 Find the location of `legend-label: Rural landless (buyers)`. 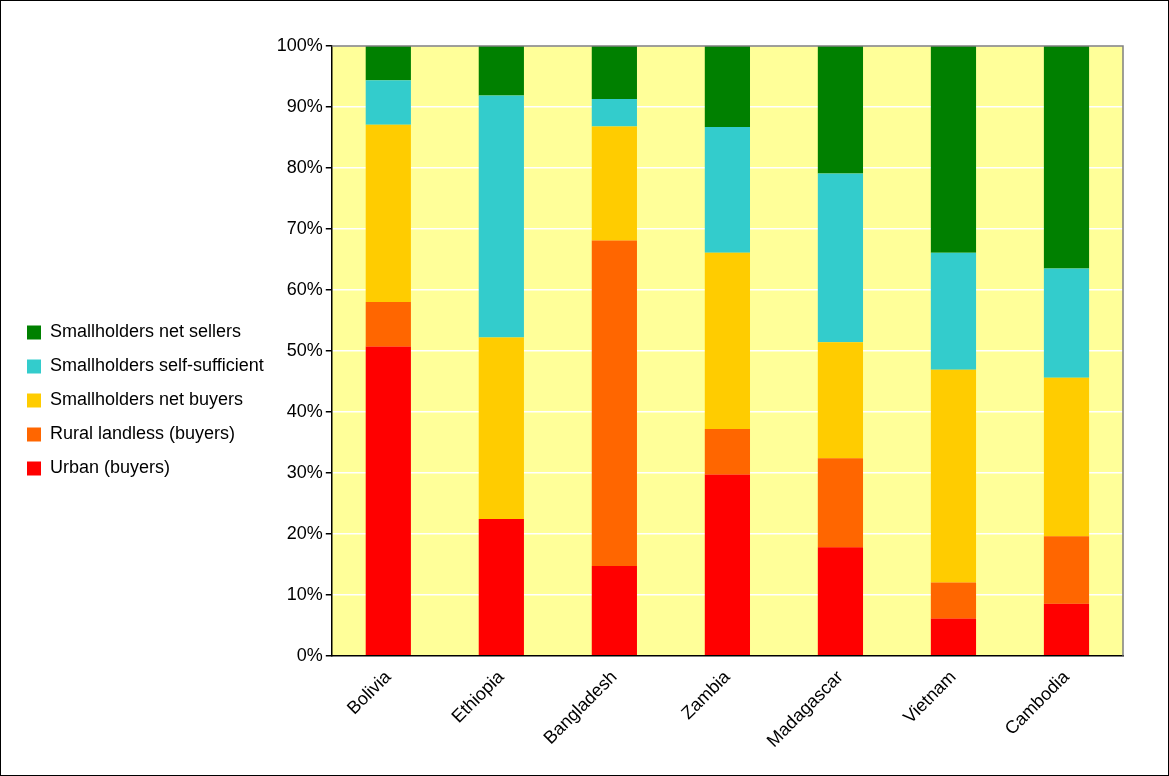

legend-label: Rural landless (buyers) is located at coordinates (143, 433).